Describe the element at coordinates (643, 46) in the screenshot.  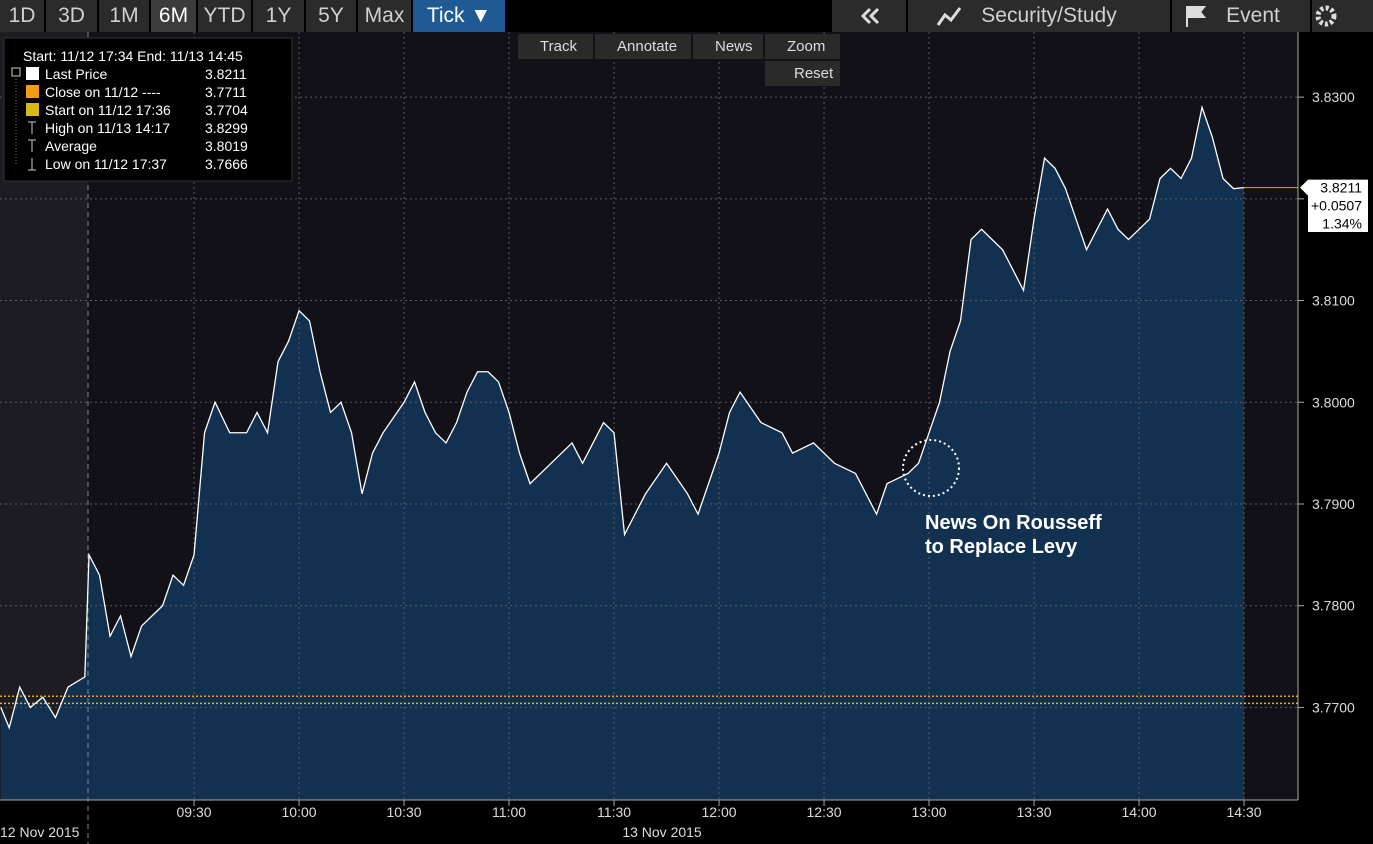
I see `tool-button: Annotate` at that location.